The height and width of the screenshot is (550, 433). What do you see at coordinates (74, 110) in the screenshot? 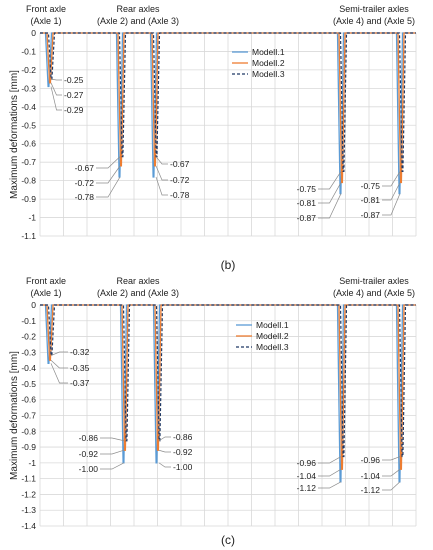
I see `data-label: -0.29` at bounding box center [74, 110].